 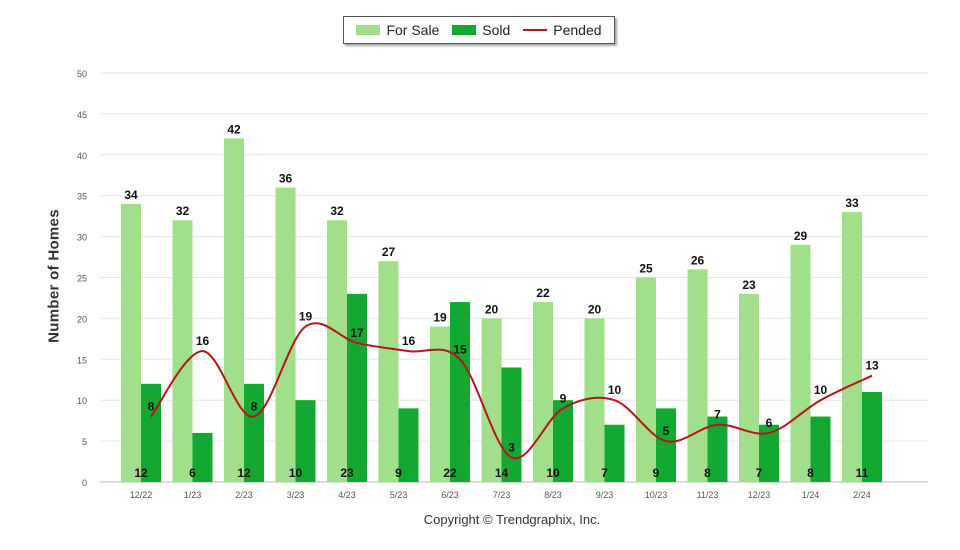 What do you see at coordinates (646, 269) in the screenshot?
I see `data-label-for-sale: 25` at bounding box center [646, 269].